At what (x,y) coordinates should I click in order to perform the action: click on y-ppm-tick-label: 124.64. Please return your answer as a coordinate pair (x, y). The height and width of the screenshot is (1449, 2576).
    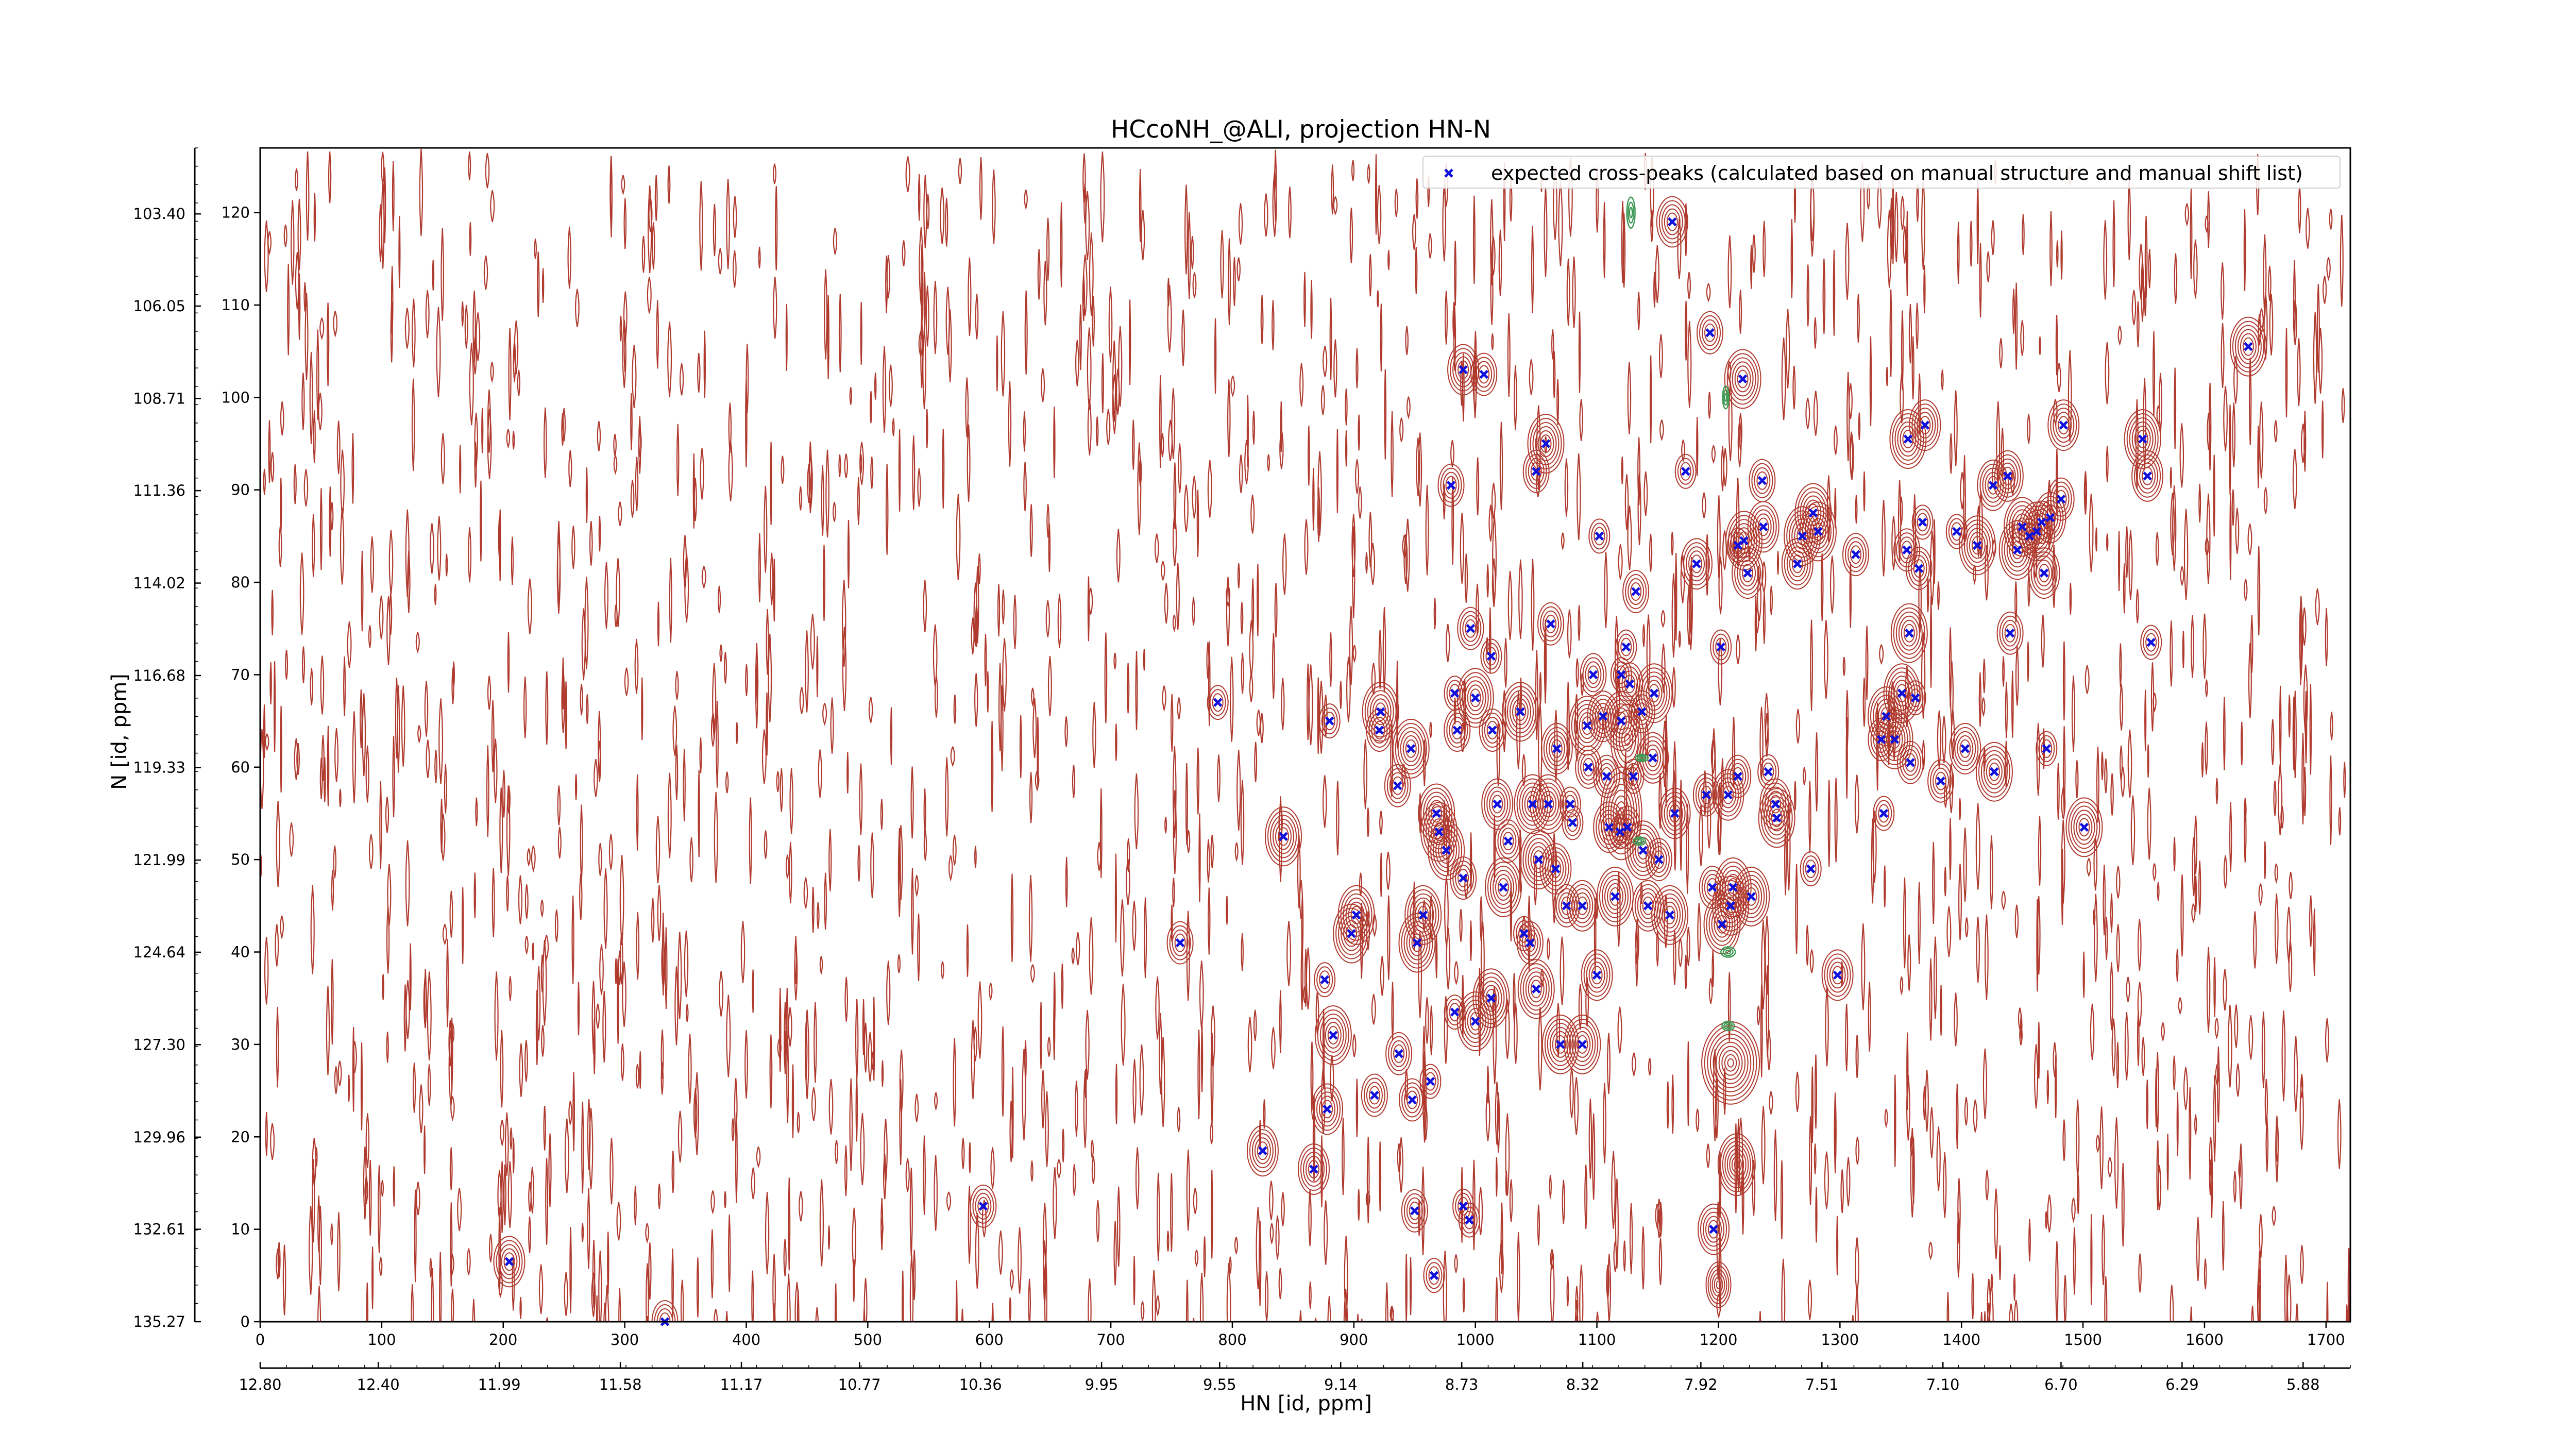
    Looking at the image, I should click on (159, 952).